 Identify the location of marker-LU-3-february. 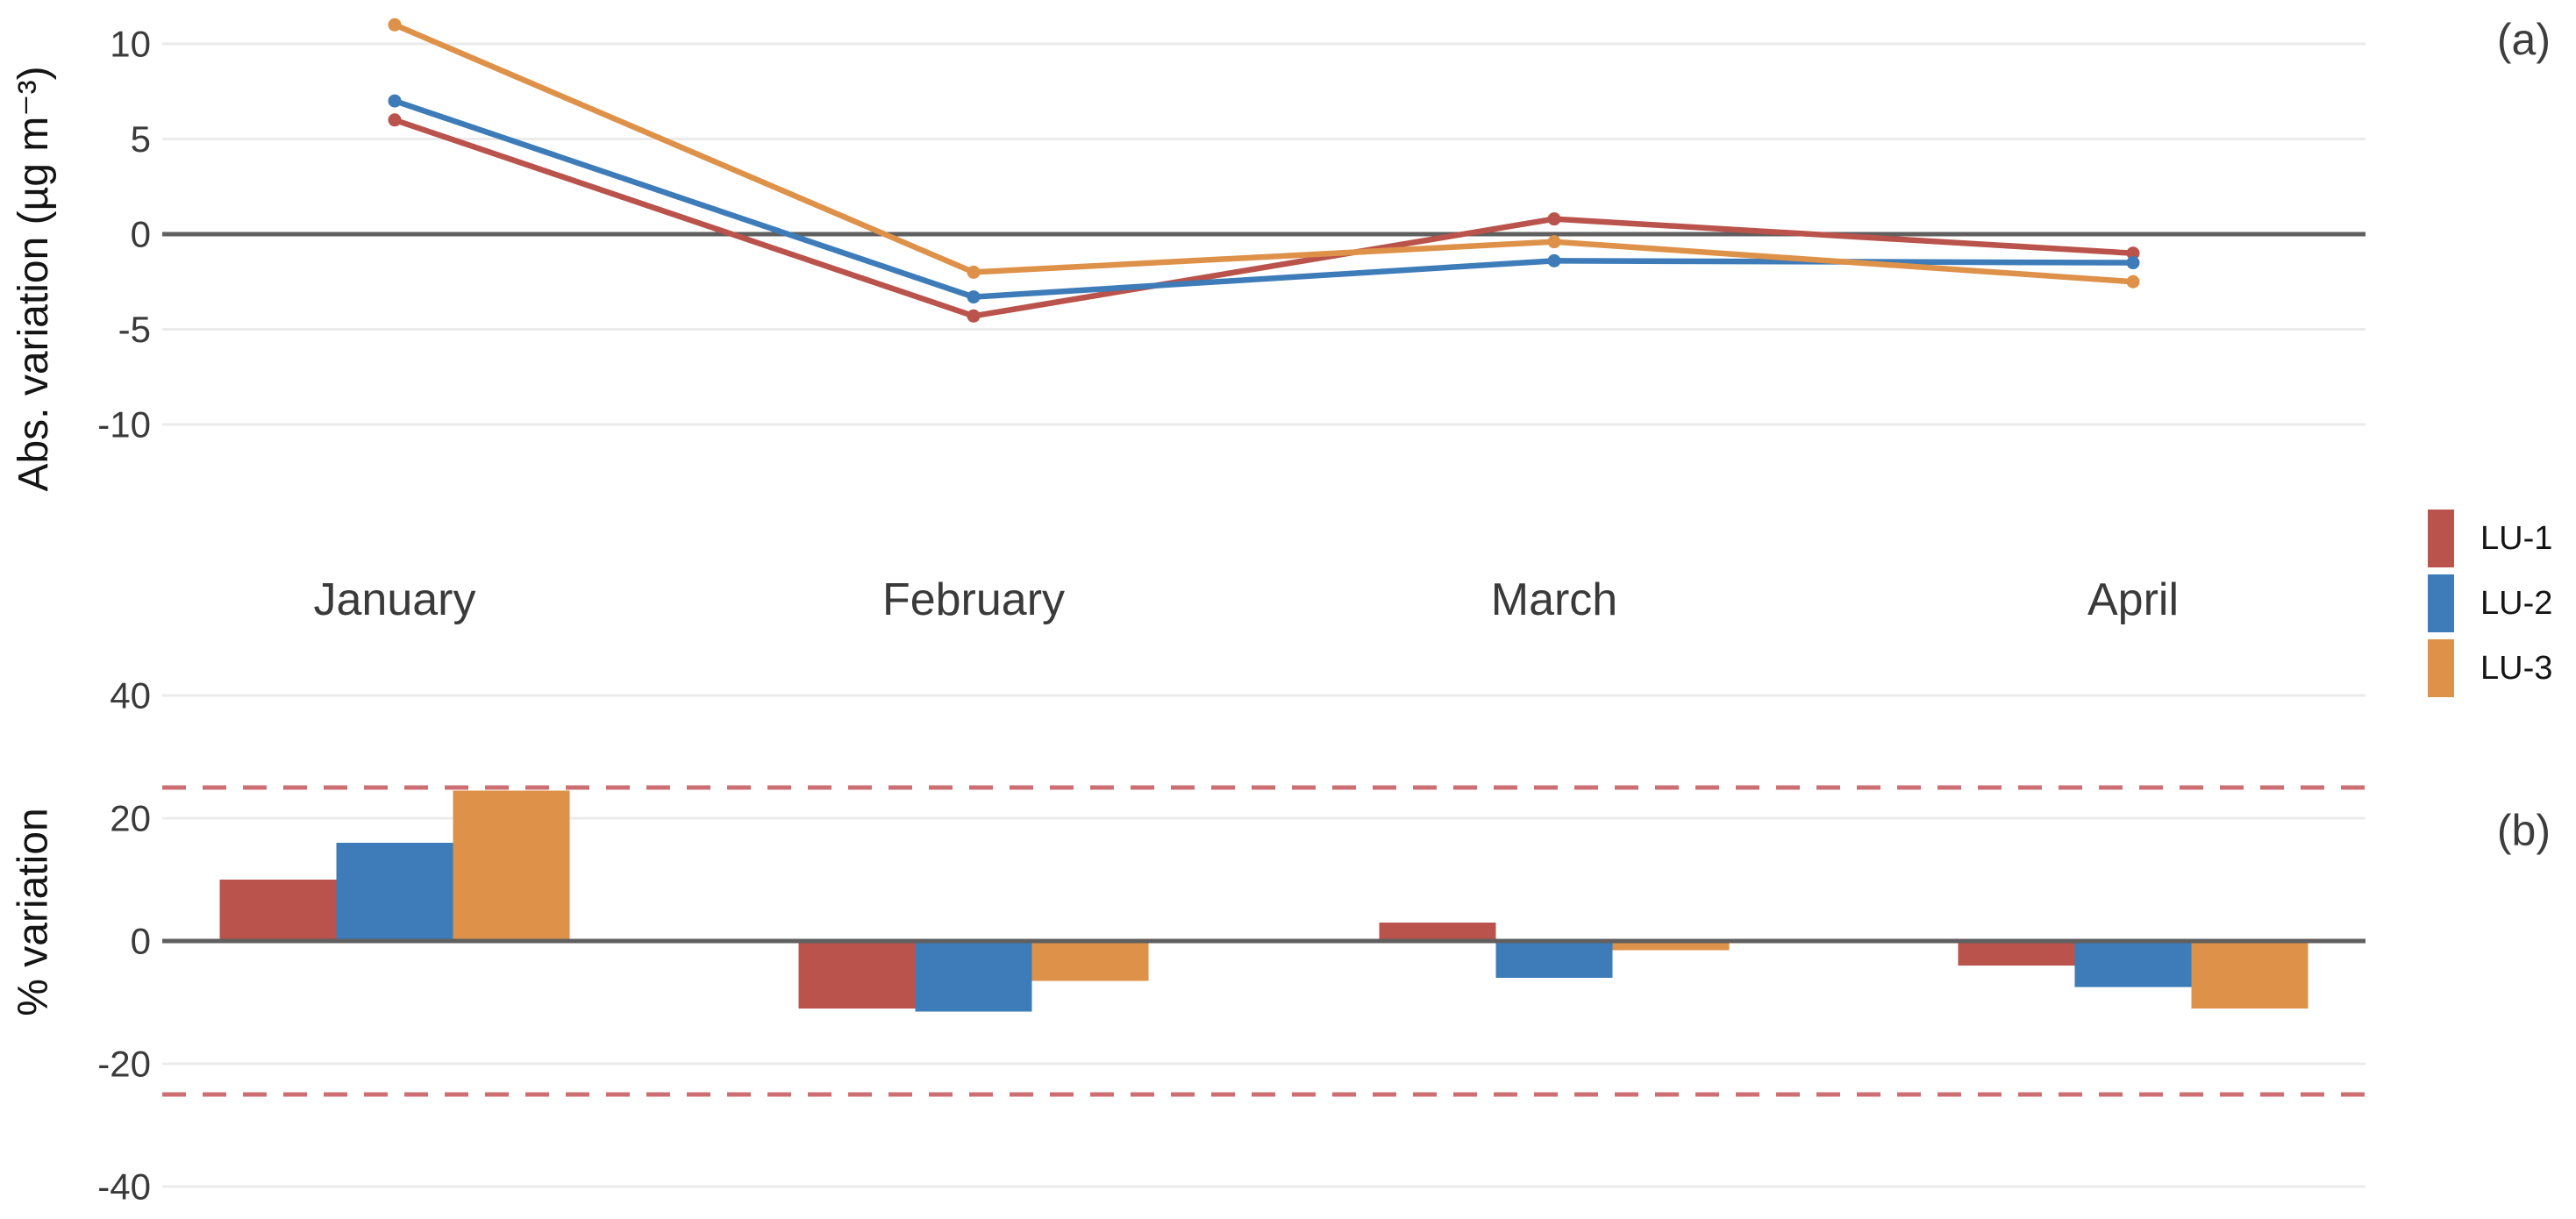
(974, 272).